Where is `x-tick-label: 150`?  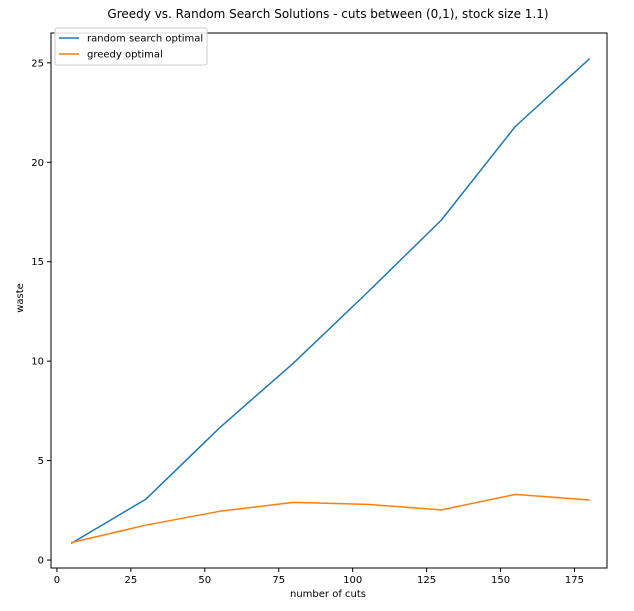 x-tick-label: 150 is located at coordinates (500, 580).